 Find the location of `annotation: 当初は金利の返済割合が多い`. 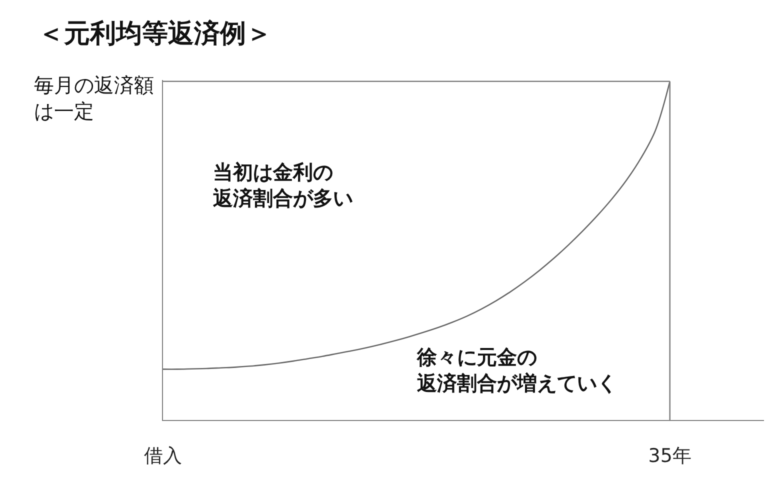

annotation: 当初は金利の返済割合が多い is located at coordinates (282, 185).